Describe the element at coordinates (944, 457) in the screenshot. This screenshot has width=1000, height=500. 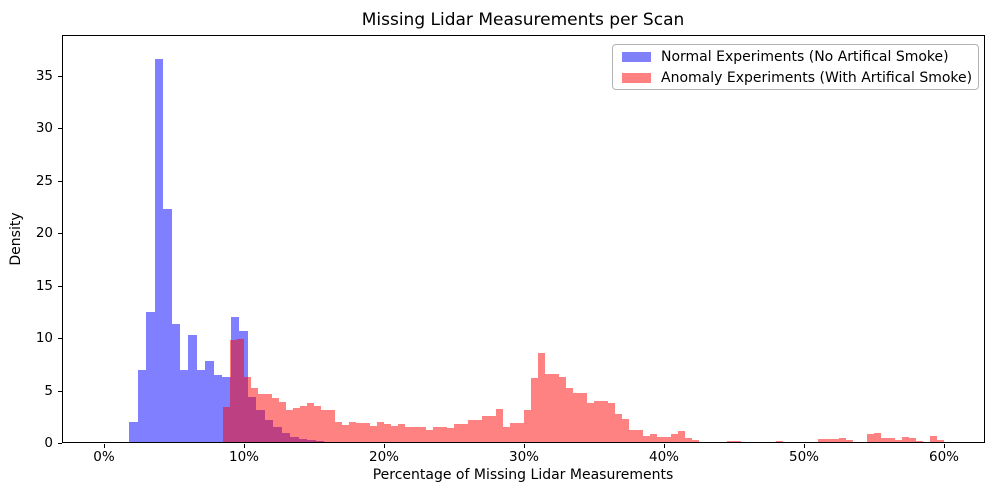
I see `x-tick-label: 60%` at that location.